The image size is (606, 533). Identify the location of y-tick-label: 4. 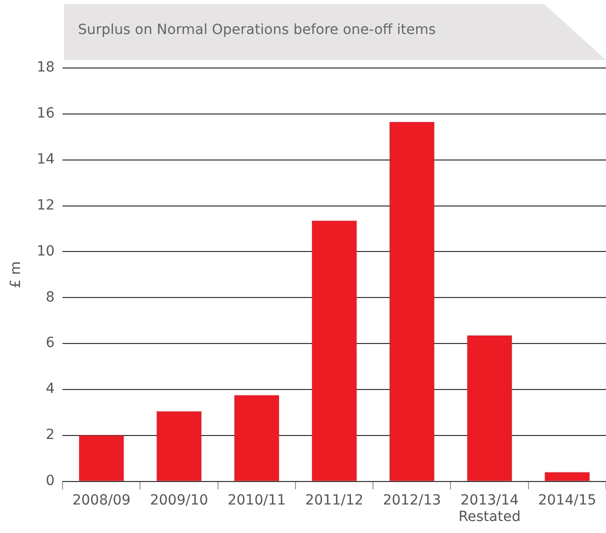
(50, 389).